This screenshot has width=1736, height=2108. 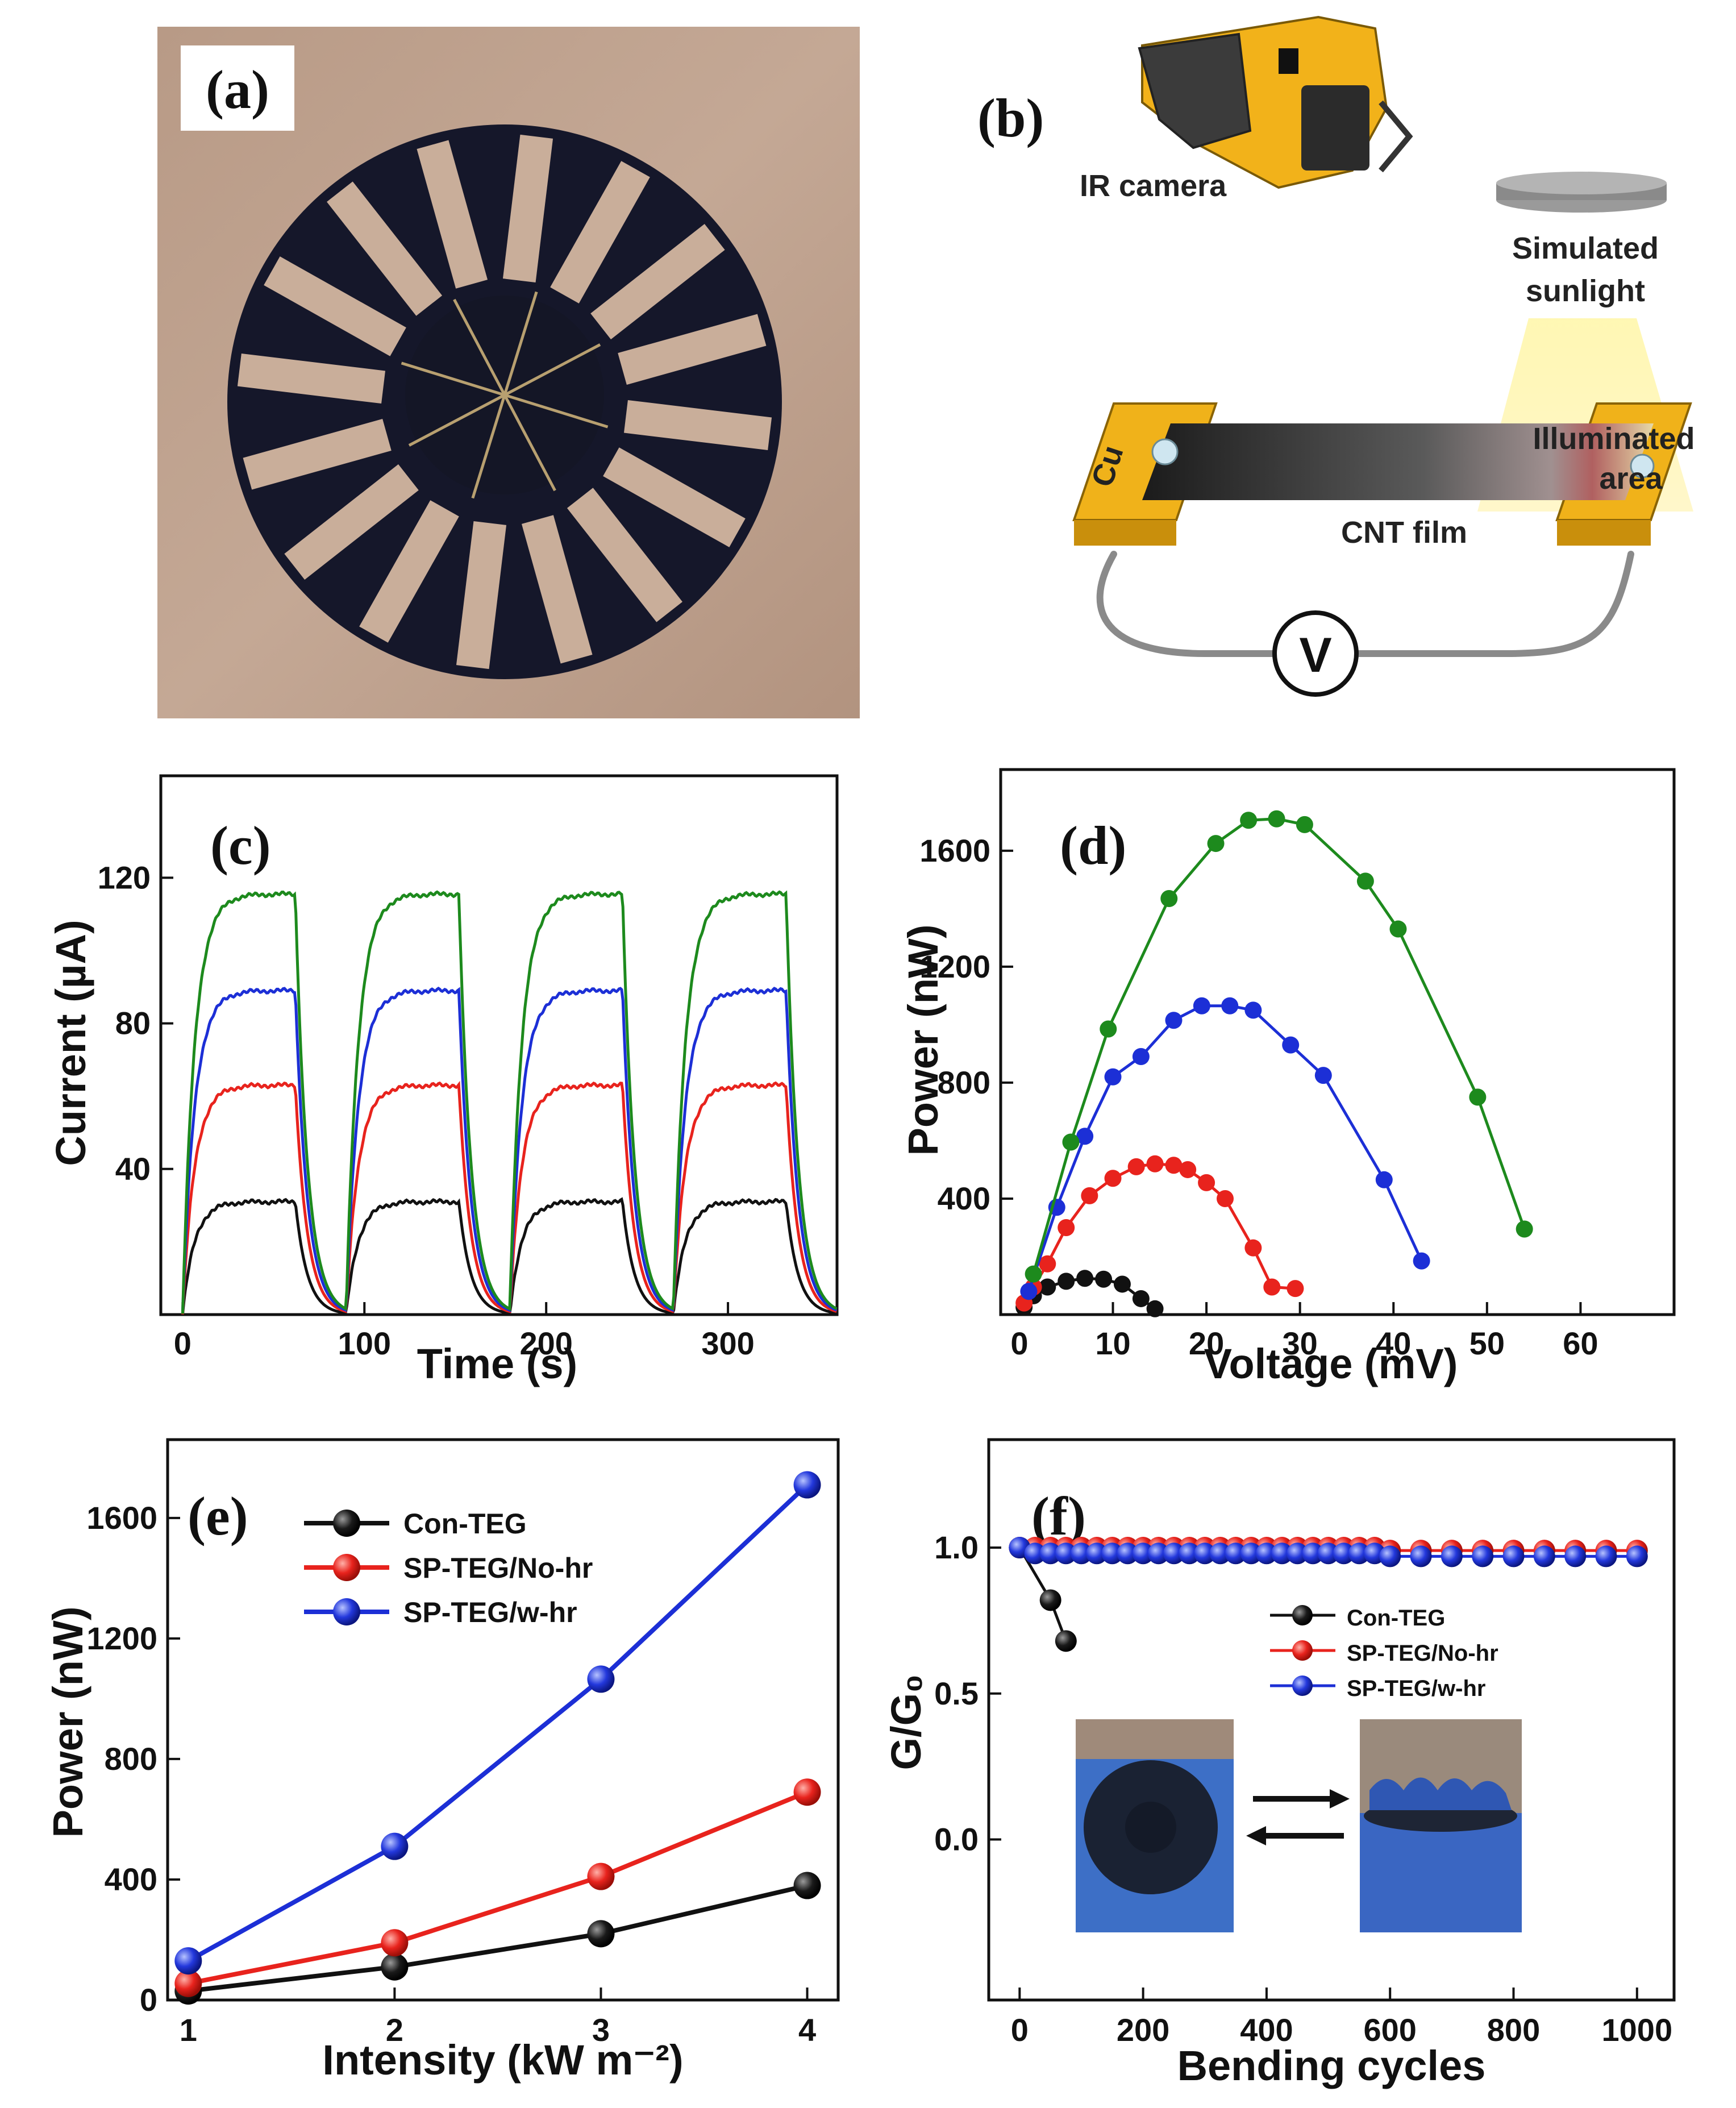 I want to click on y-tick-label: 1200, so click(x=954, y=967).